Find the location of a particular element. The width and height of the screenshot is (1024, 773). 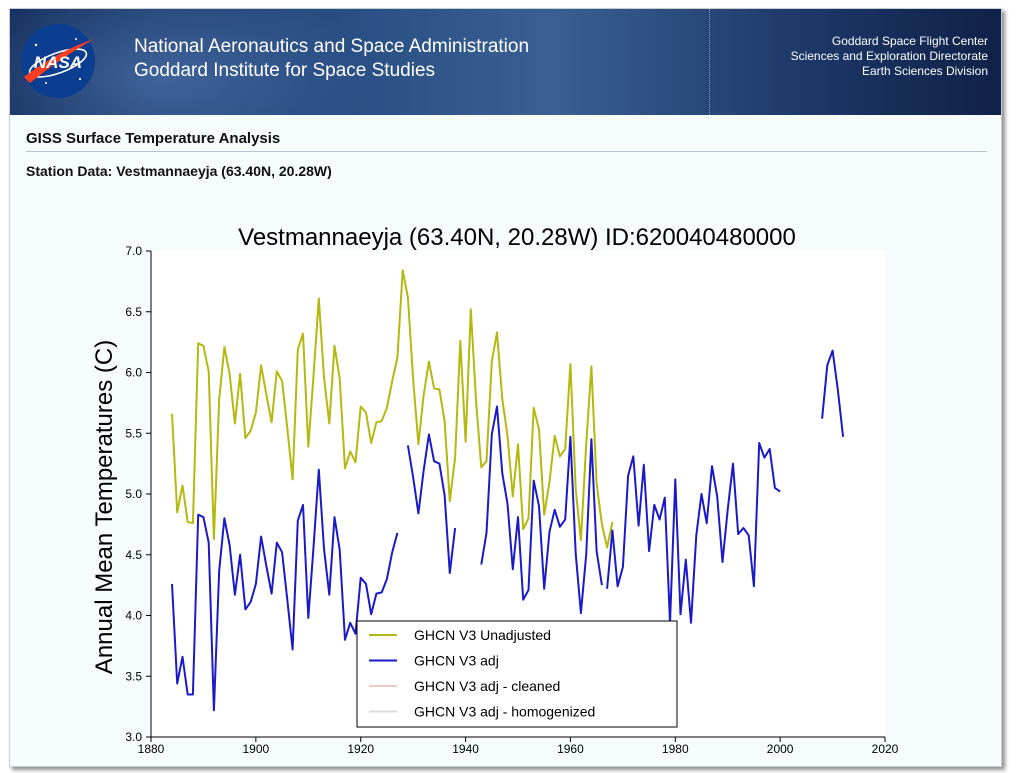

x-tick-label: 1900 is located at coordinates (256, 749).